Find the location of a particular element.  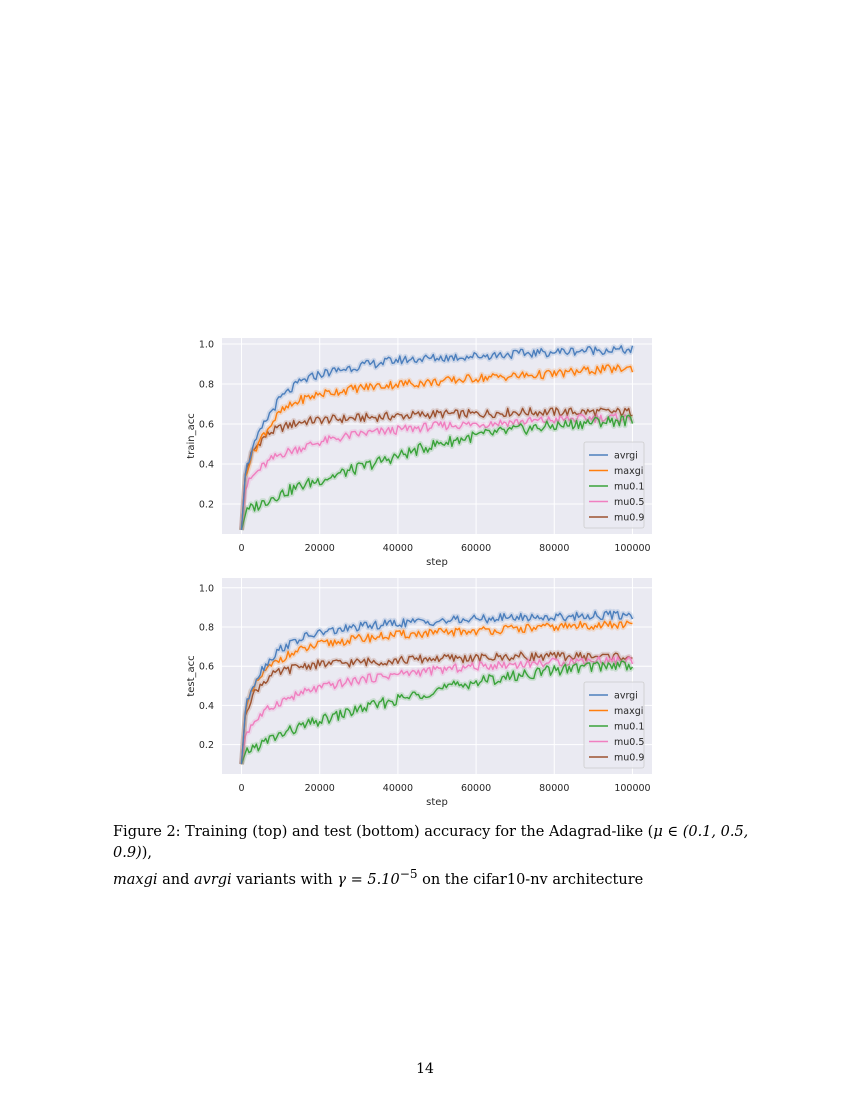

caption-tail: on the cifar10-nv architecture is located at coordinates (530, 879).